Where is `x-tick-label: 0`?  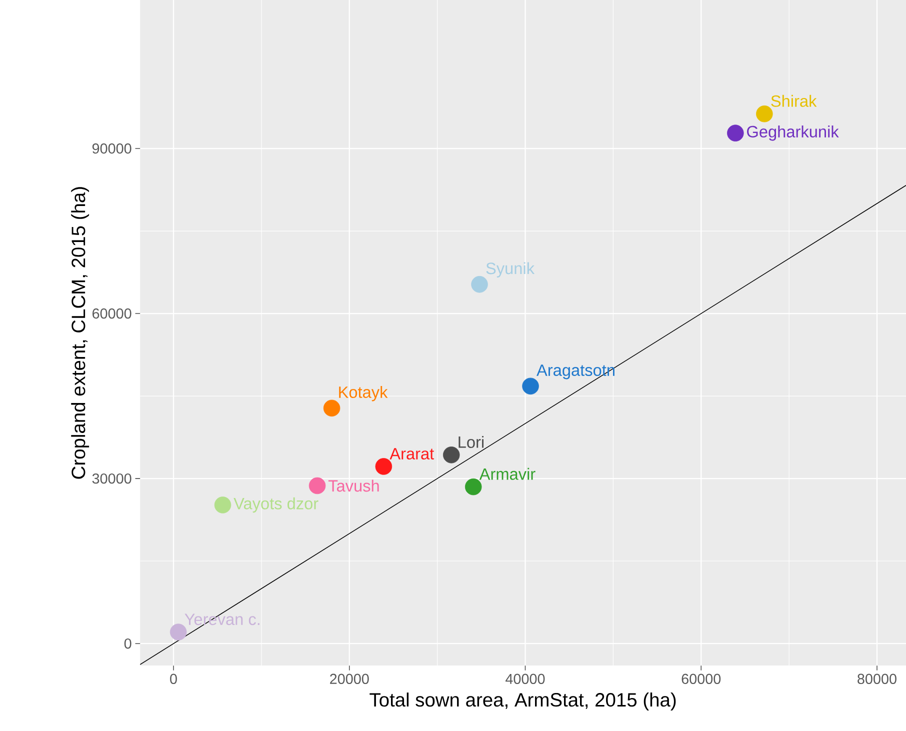 x-tick-label: 0 is located at coordinates (173, 679).